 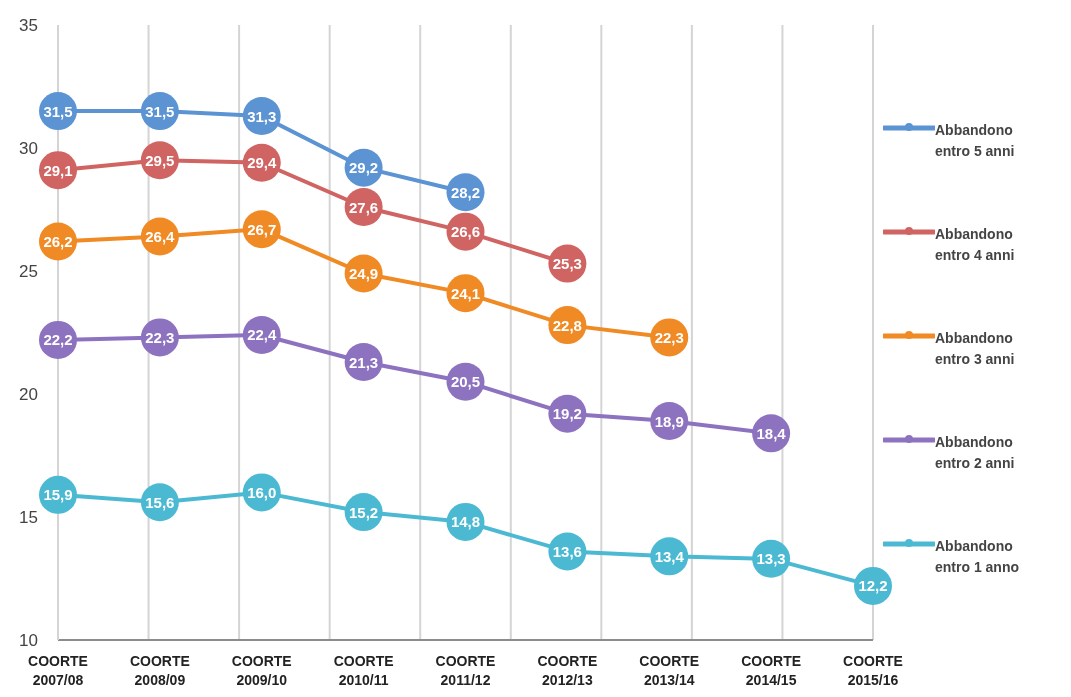 I want to click on x-tick-label: COORTE 2012/13, so click(x=567, y=670).